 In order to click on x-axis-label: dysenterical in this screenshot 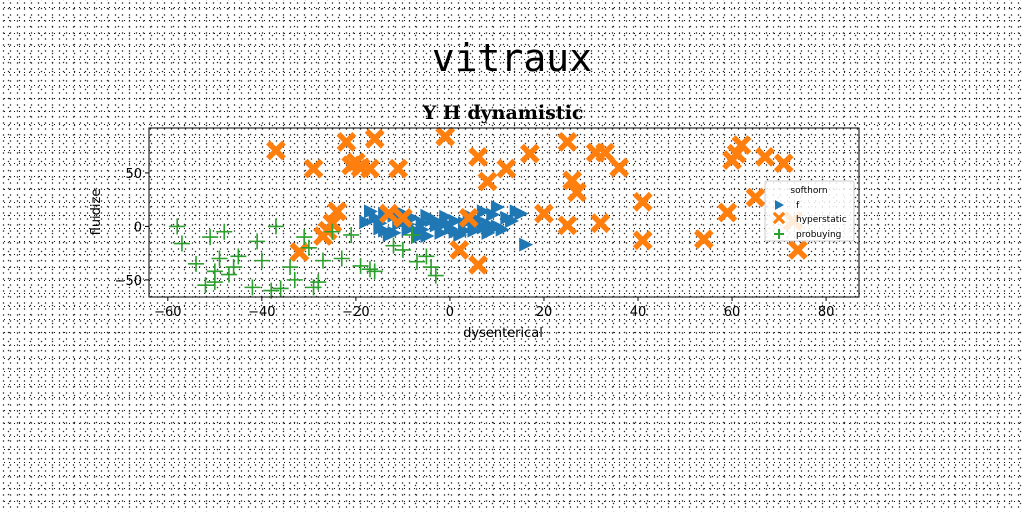, I will do `click(503, 333)`.